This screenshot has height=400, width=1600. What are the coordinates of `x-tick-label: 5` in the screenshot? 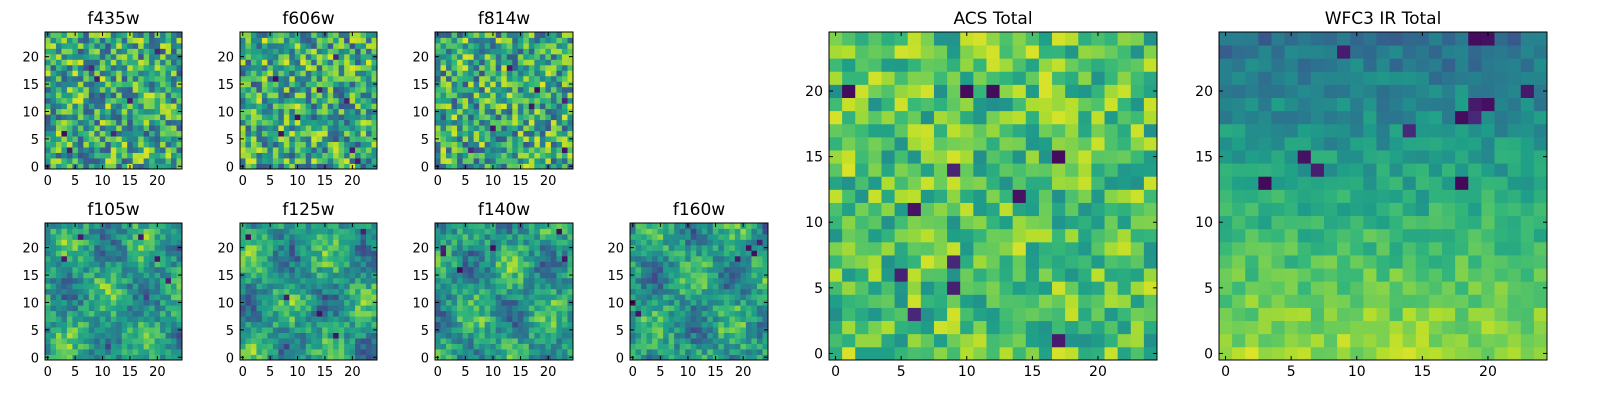 It's located at (270, 372).